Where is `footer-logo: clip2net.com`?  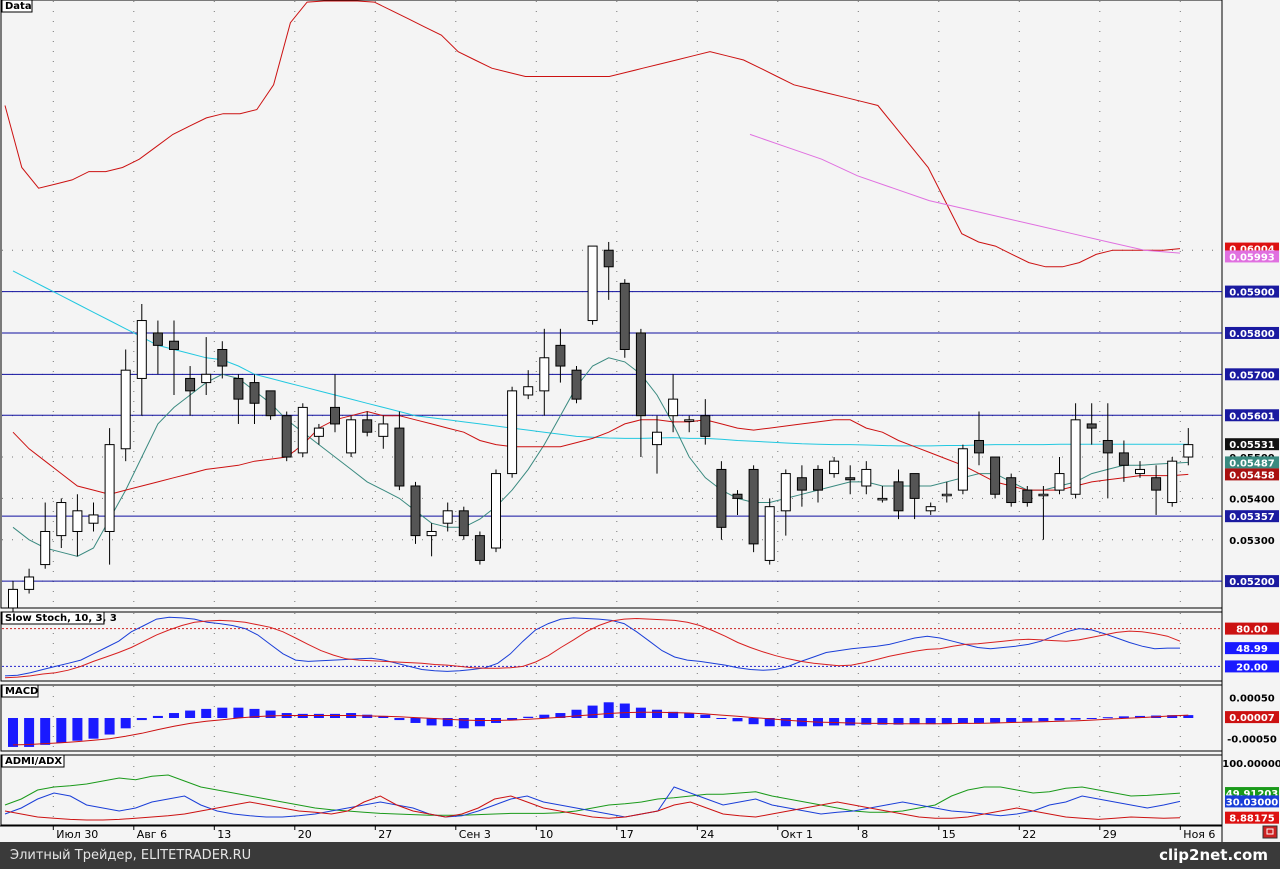
footer-logo: clip2net.com is located at coordinates (1213, 855).